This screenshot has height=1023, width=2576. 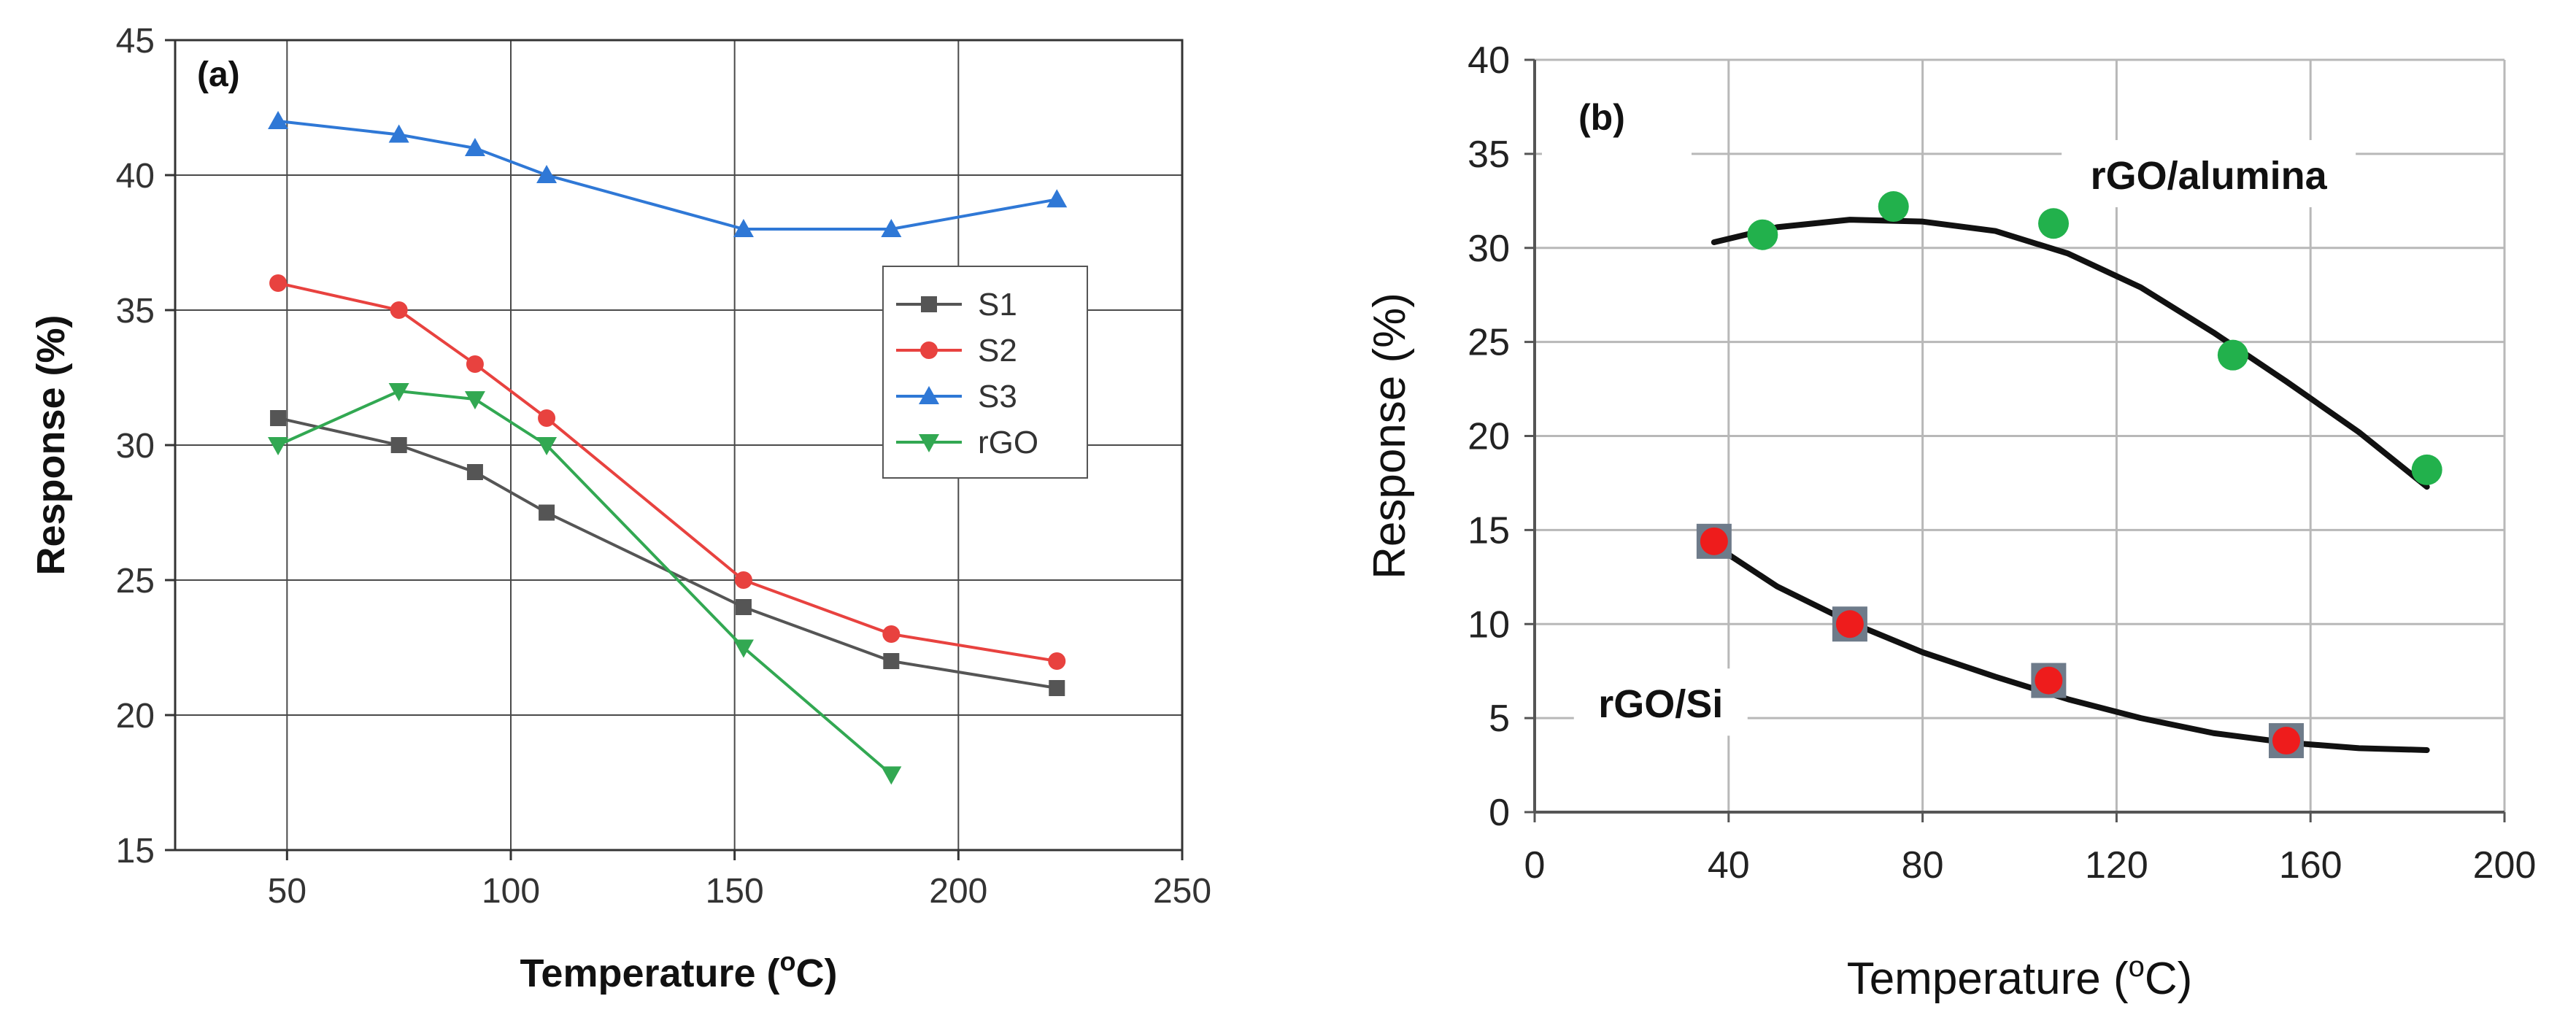 I want to click on panel-label-b: (b), so click(x=1601, y=117).